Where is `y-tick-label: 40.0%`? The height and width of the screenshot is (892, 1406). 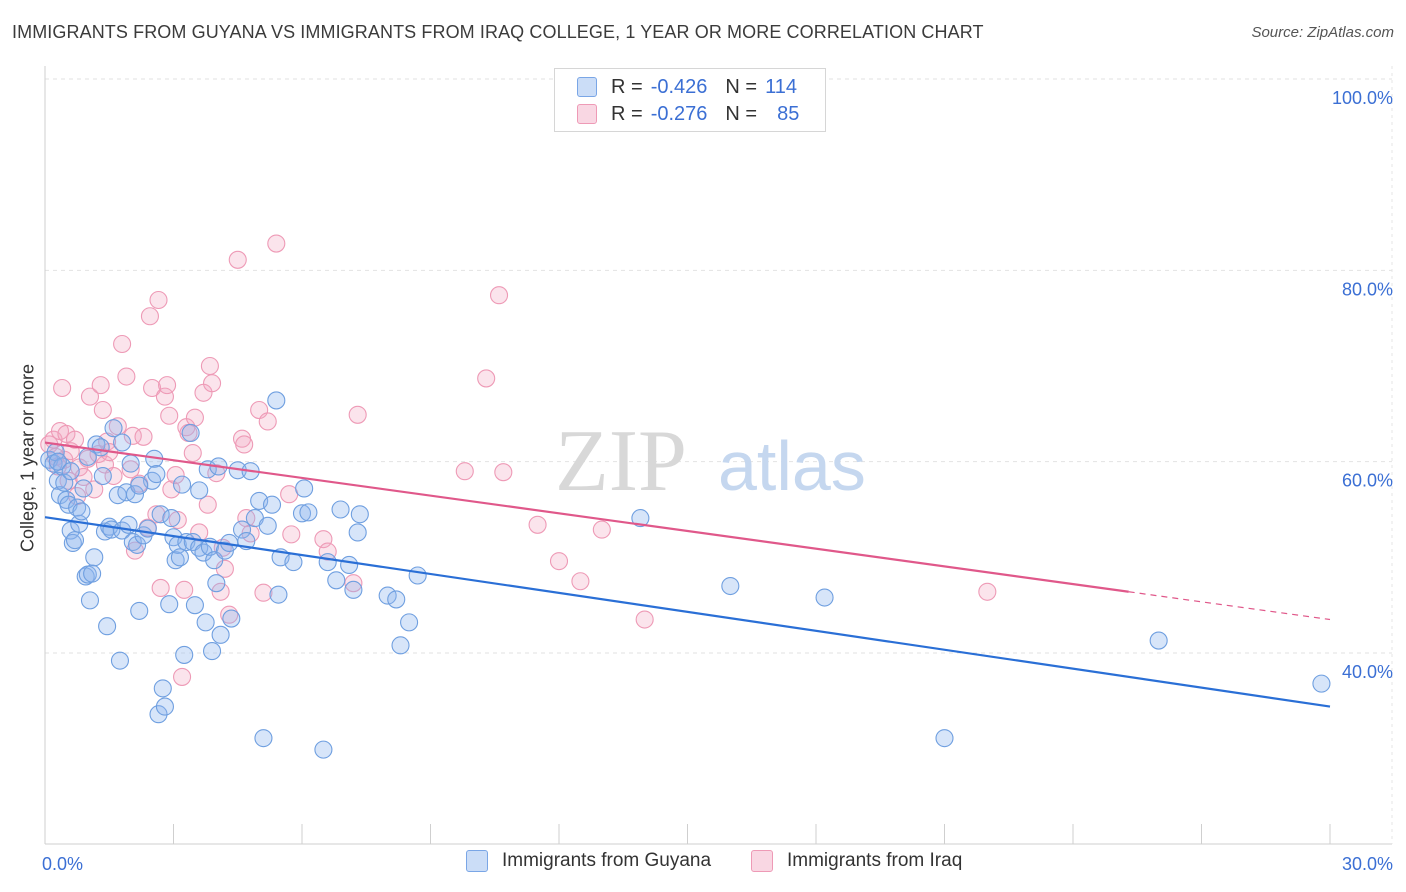
y-tick-label: 40.0% is located at coordinates (1367, 672).